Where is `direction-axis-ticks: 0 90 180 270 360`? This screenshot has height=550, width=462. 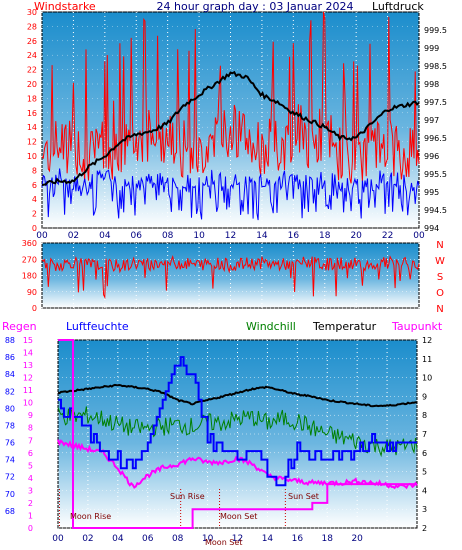 direction-axis-ticks: 0 90 180 270 360 is located at coordinates (29, 276).